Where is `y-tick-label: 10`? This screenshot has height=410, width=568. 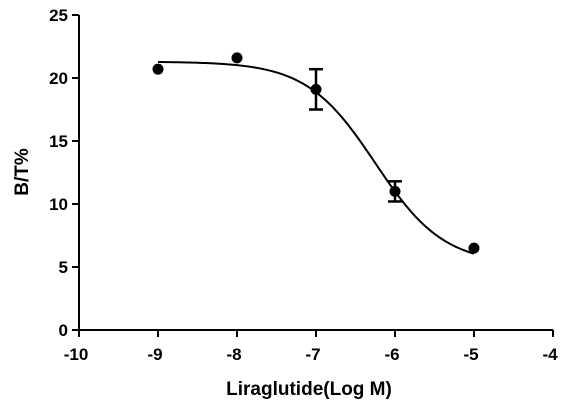 y-tick-label: 10 is located at coordinates (58, 204).